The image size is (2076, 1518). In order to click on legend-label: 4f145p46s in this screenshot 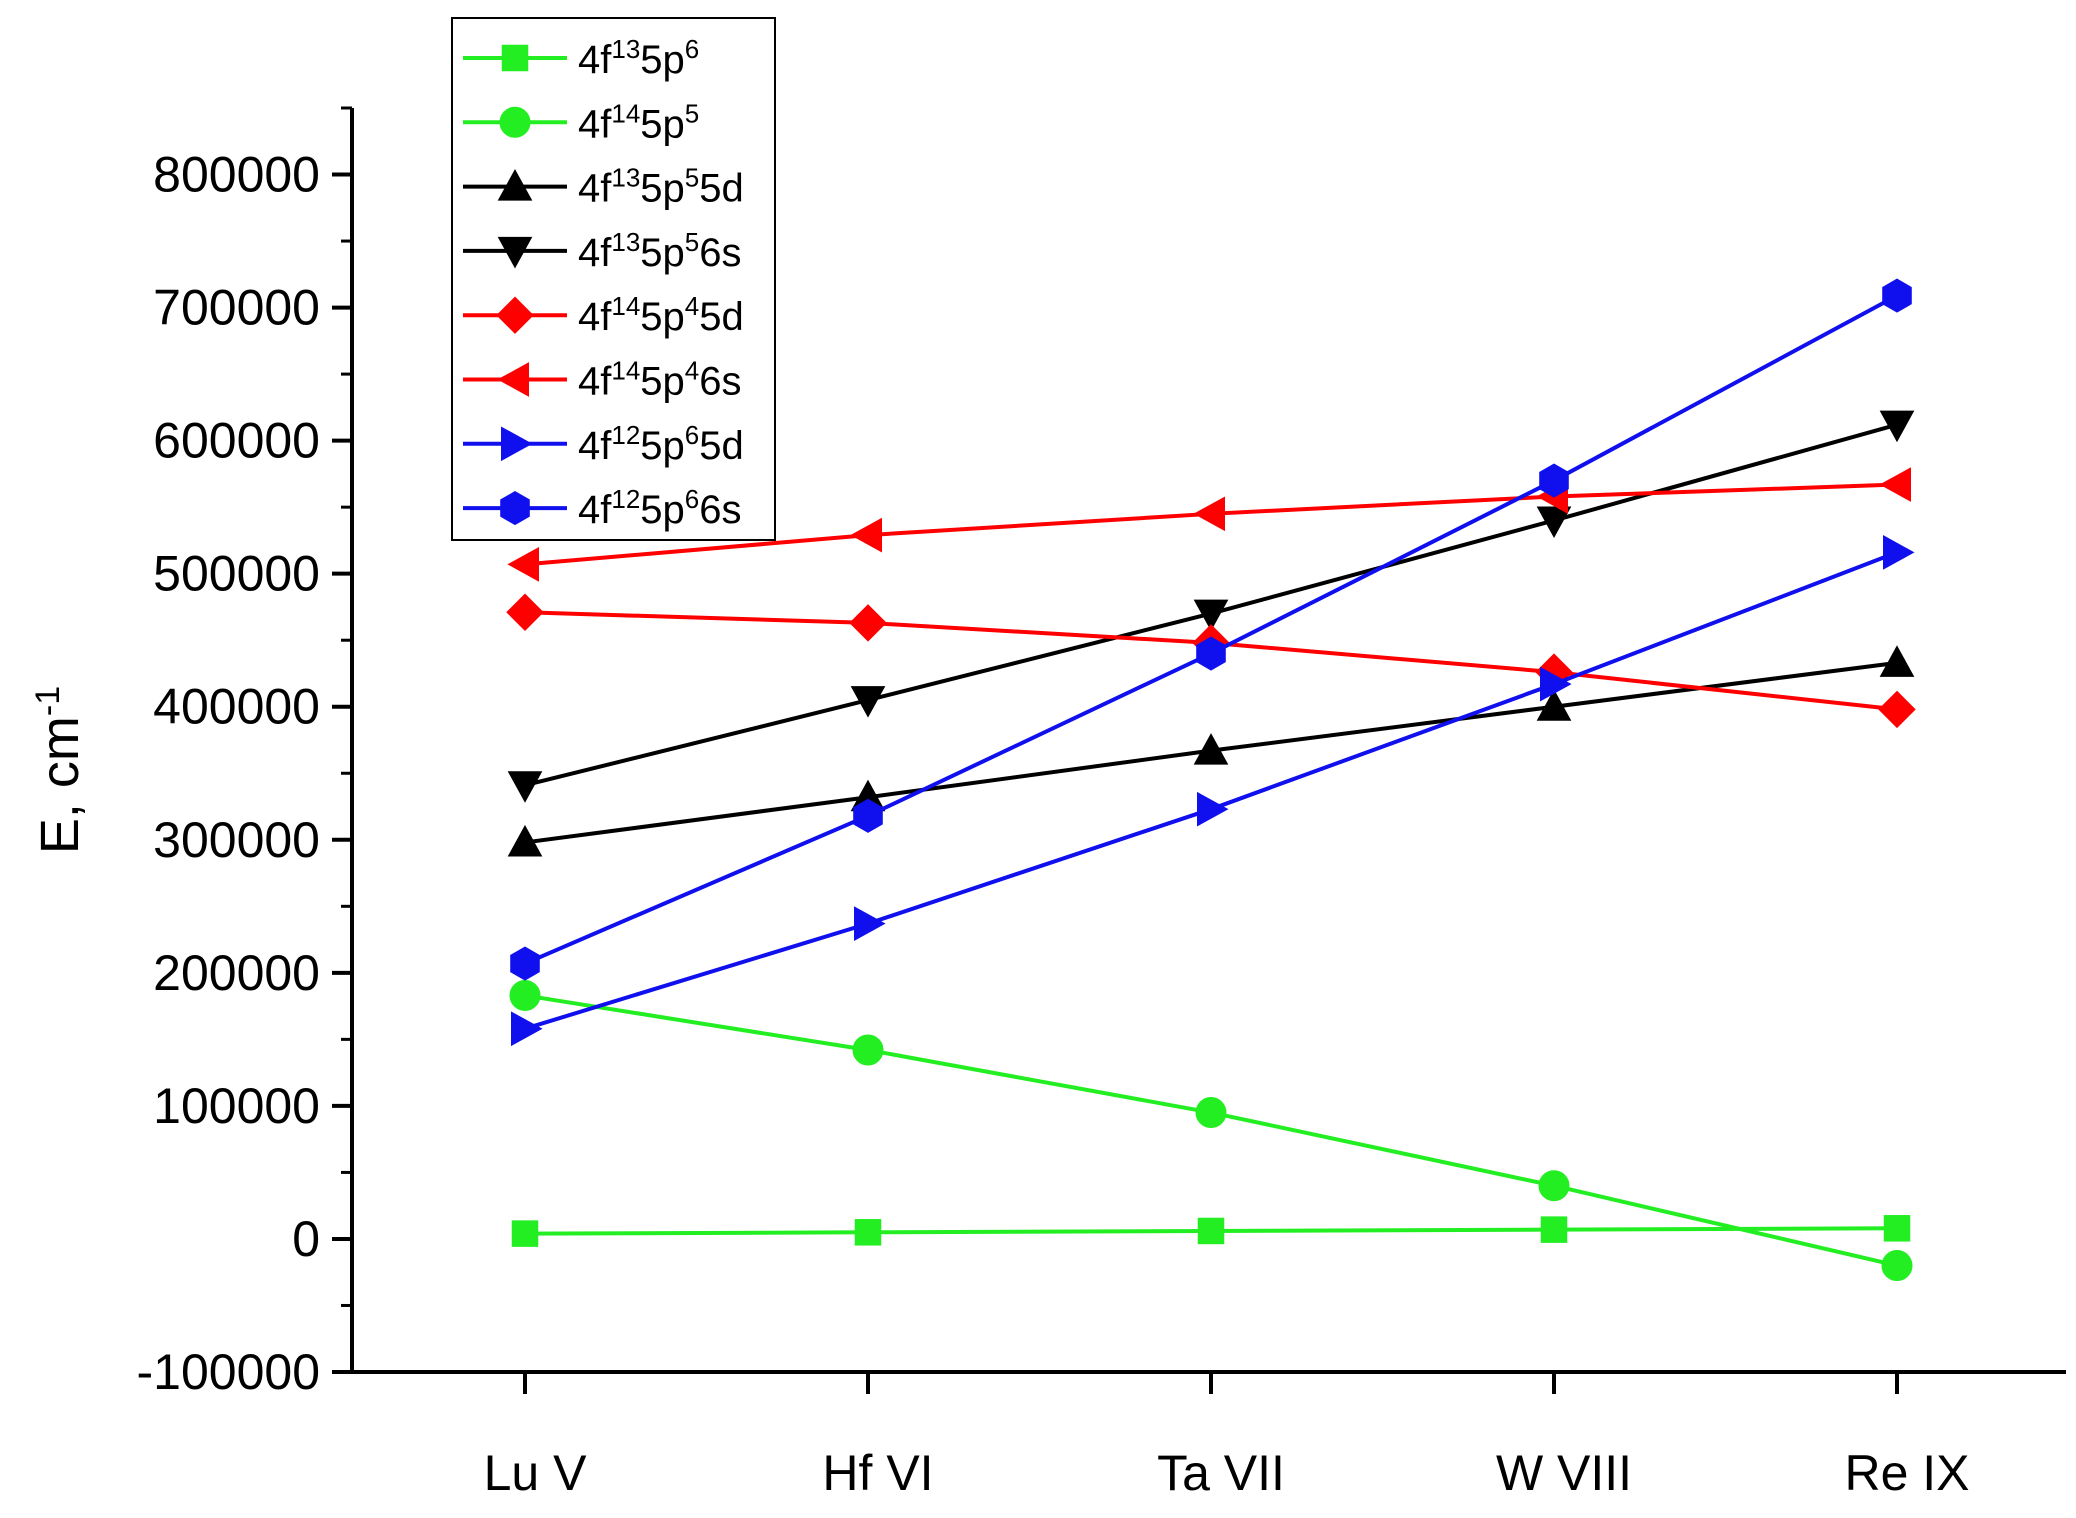, I will do `click(660, 380)`.